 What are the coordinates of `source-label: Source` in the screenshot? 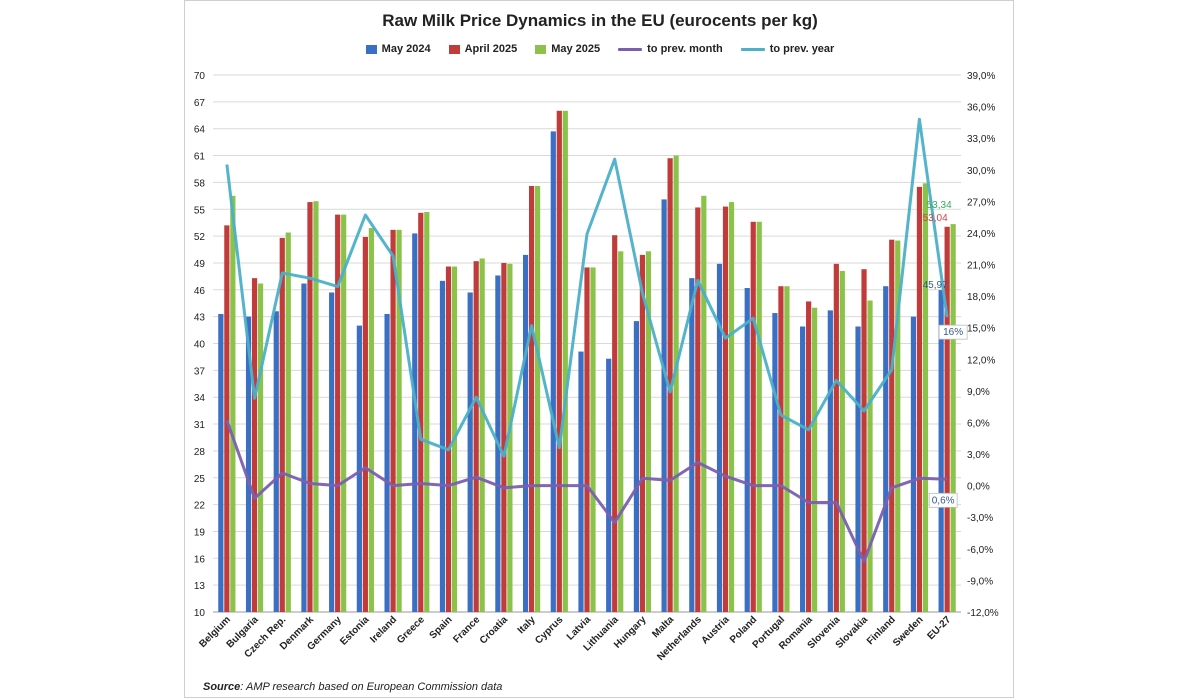 It's located at (222, 687).